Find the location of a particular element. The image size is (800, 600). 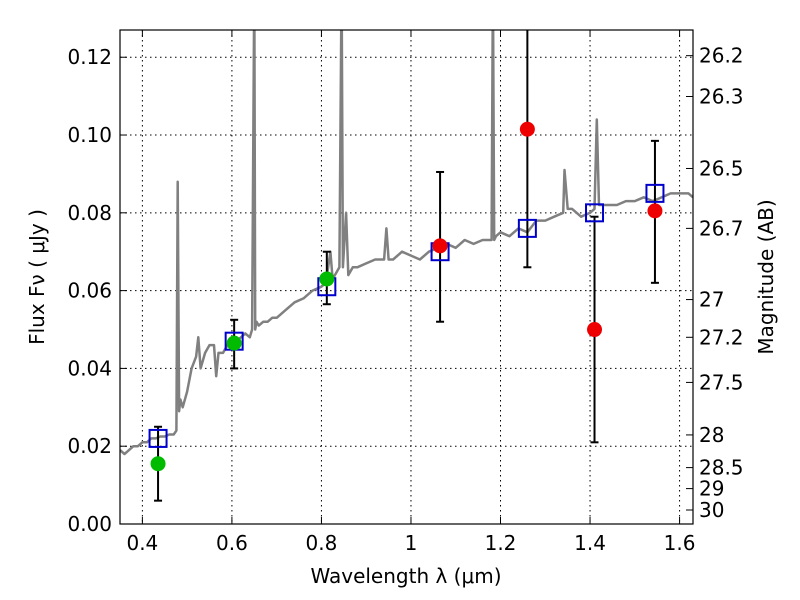

y-tick-label: 0.10 is located at coordinates (89, 135).